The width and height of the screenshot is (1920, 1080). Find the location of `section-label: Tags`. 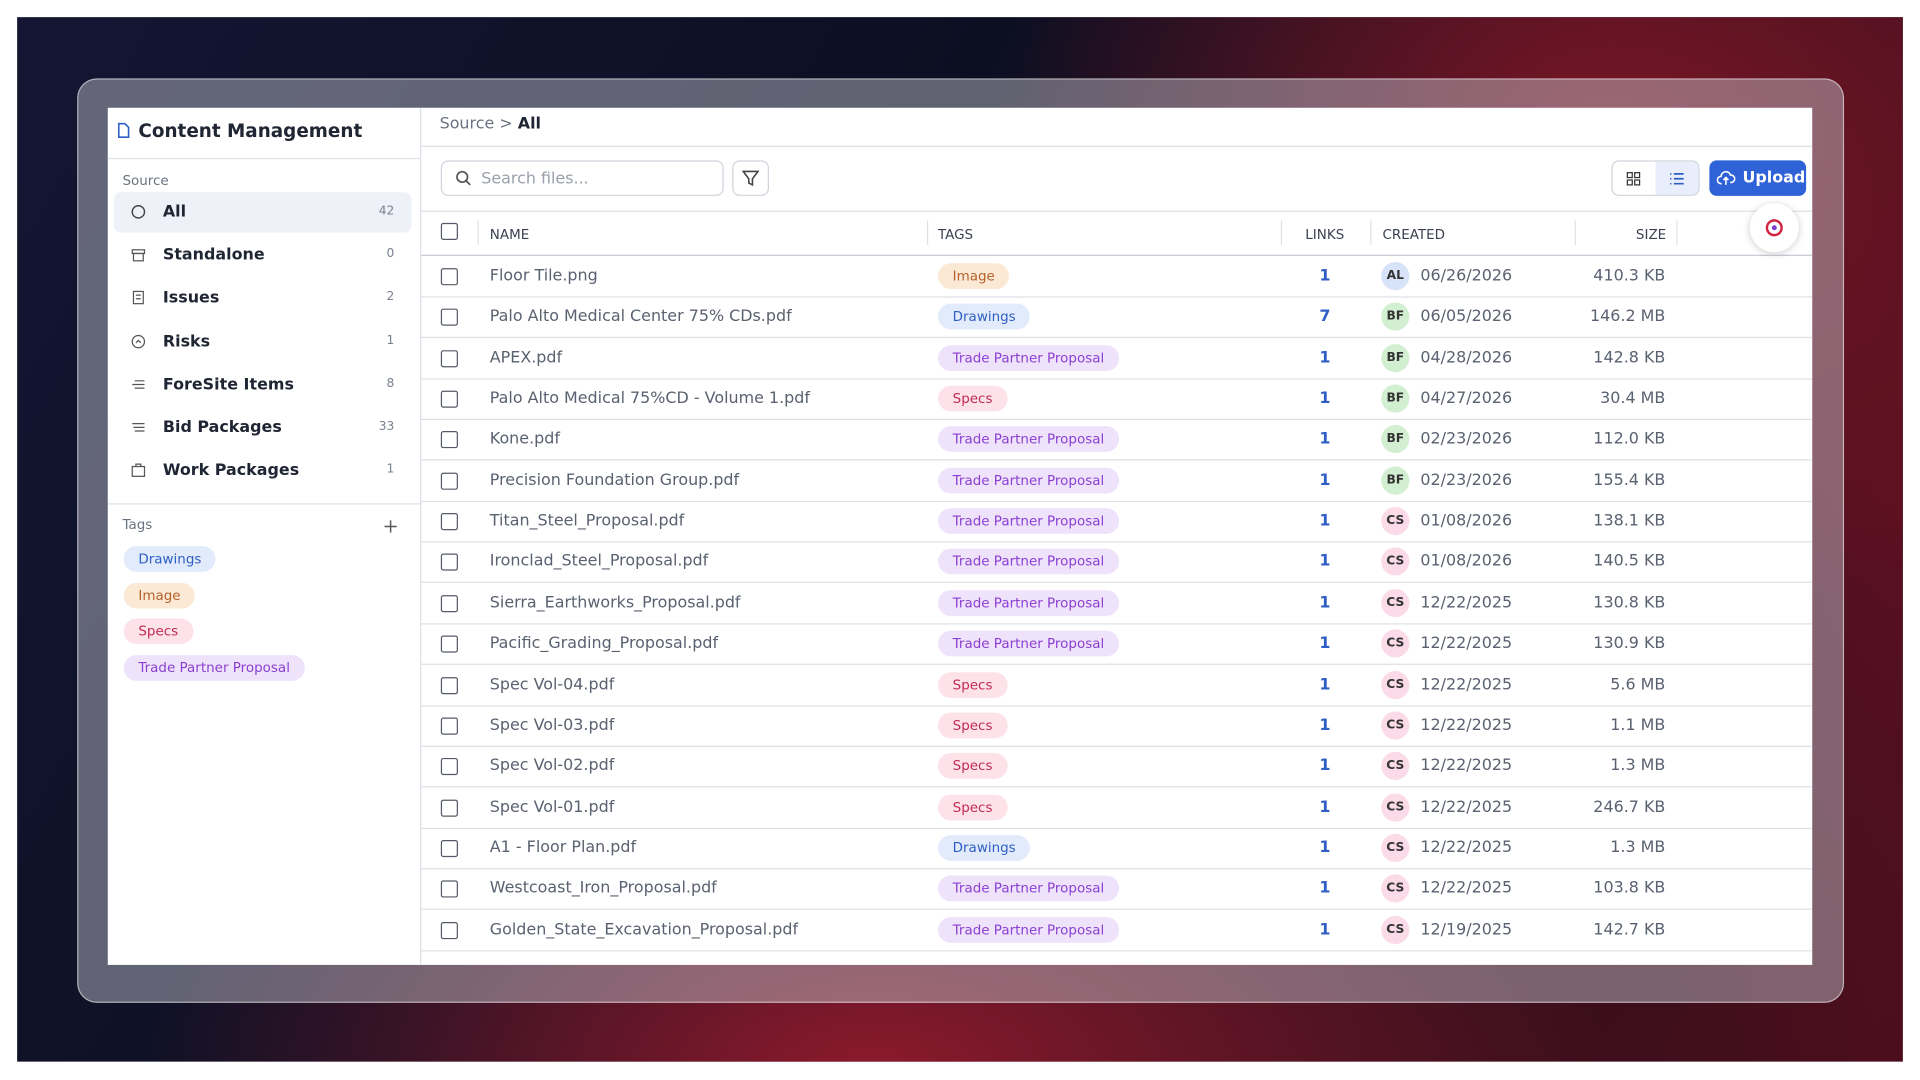

section-label: Tags is located at coordinates (137, 524).